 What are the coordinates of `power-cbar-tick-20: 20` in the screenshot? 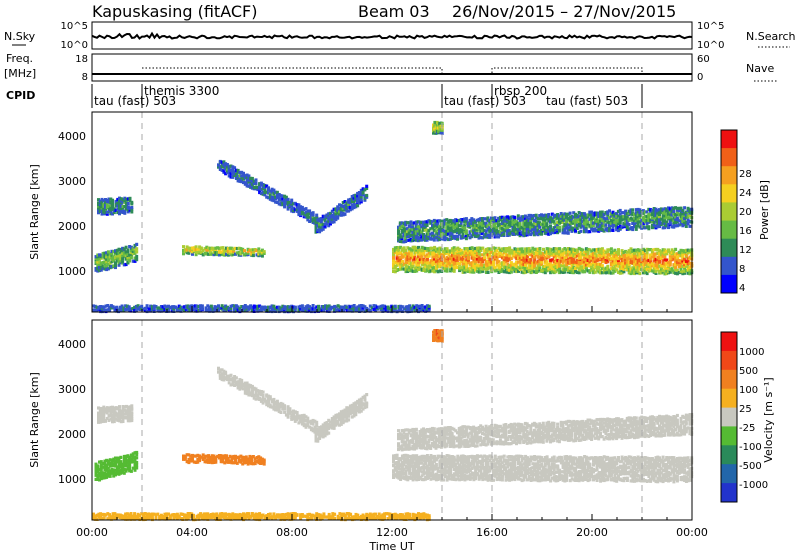 It's located at (745, 212).